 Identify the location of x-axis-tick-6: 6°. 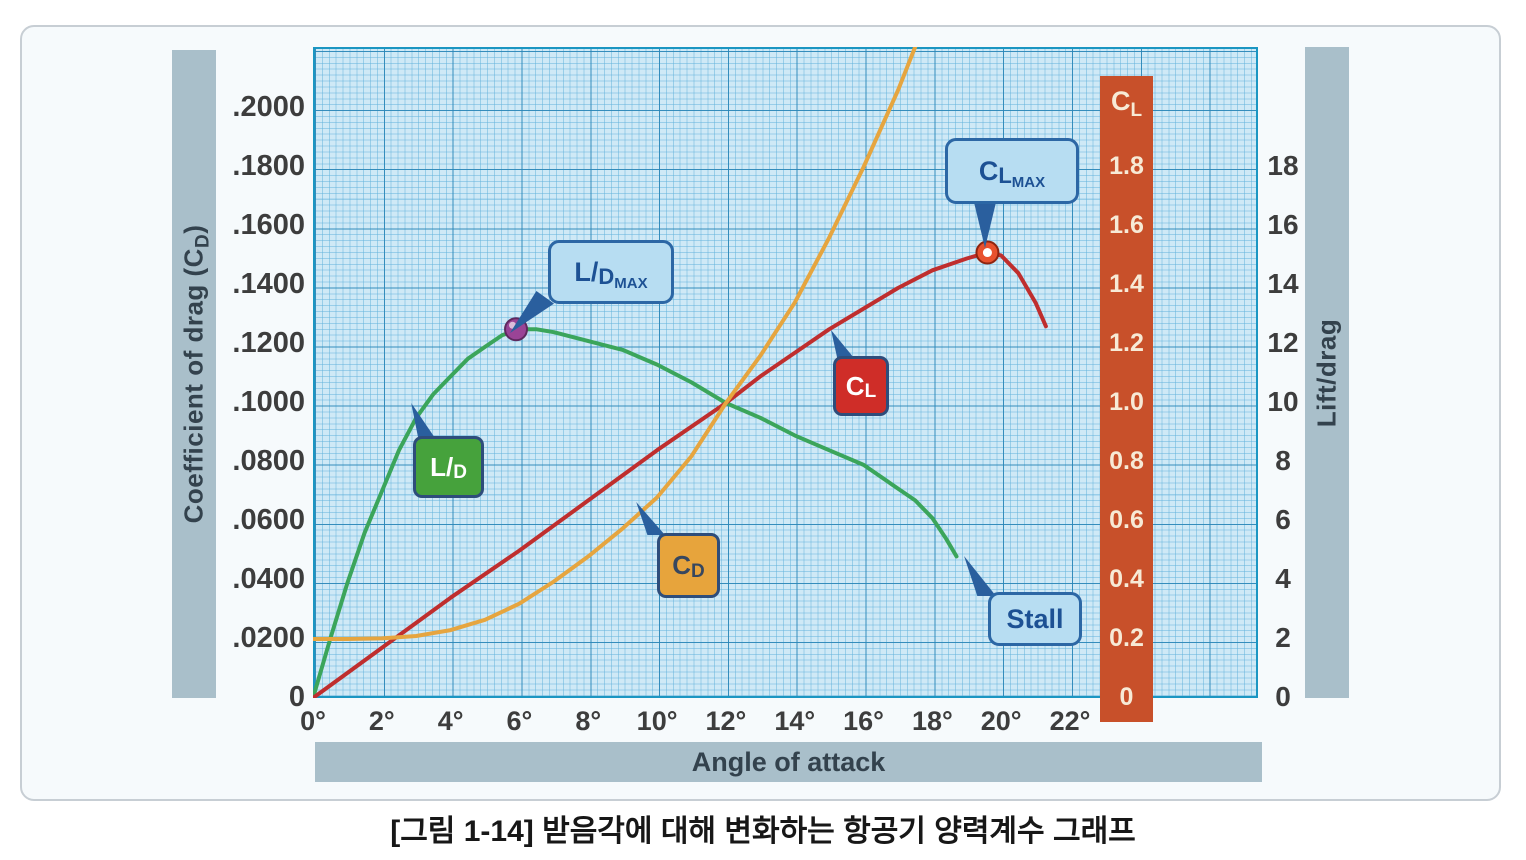
(519, 721).